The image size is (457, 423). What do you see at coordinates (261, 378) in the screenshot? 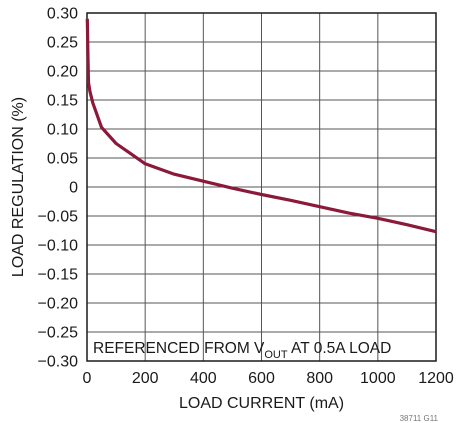
I see `x-tick-label: 600` at bounding box center [261, 378].